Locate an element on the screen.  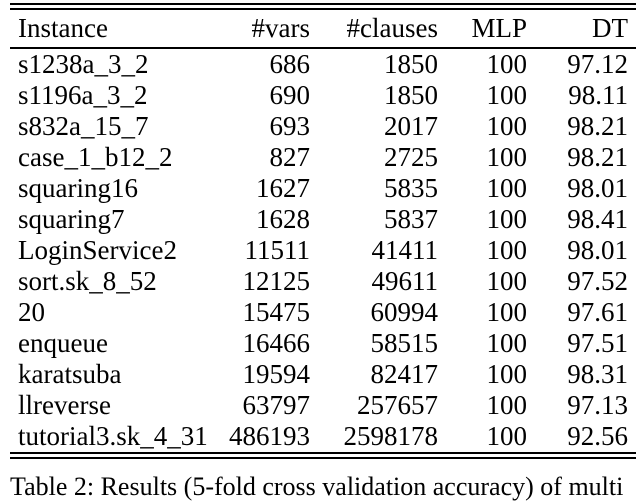
col-header-clauses: #clauses is located at coordinates (382, 29).